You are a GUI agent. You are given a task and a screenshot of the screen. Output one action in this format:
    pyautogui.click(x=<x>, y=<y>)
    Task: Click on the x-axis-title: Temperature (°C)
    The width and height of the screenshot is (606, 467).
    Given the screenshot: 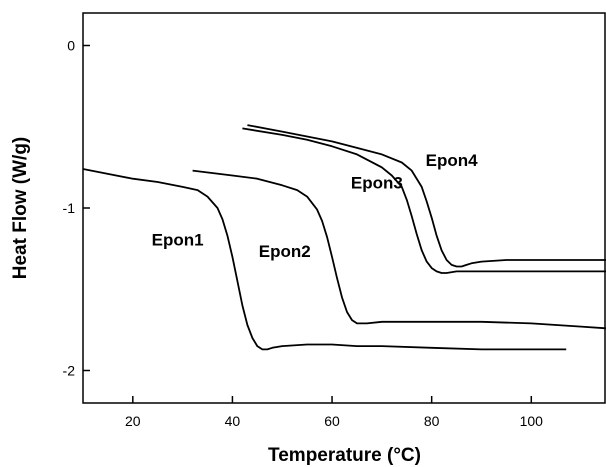 What is the action you would take?
    pyautogui.click(x=344, y=455)
    